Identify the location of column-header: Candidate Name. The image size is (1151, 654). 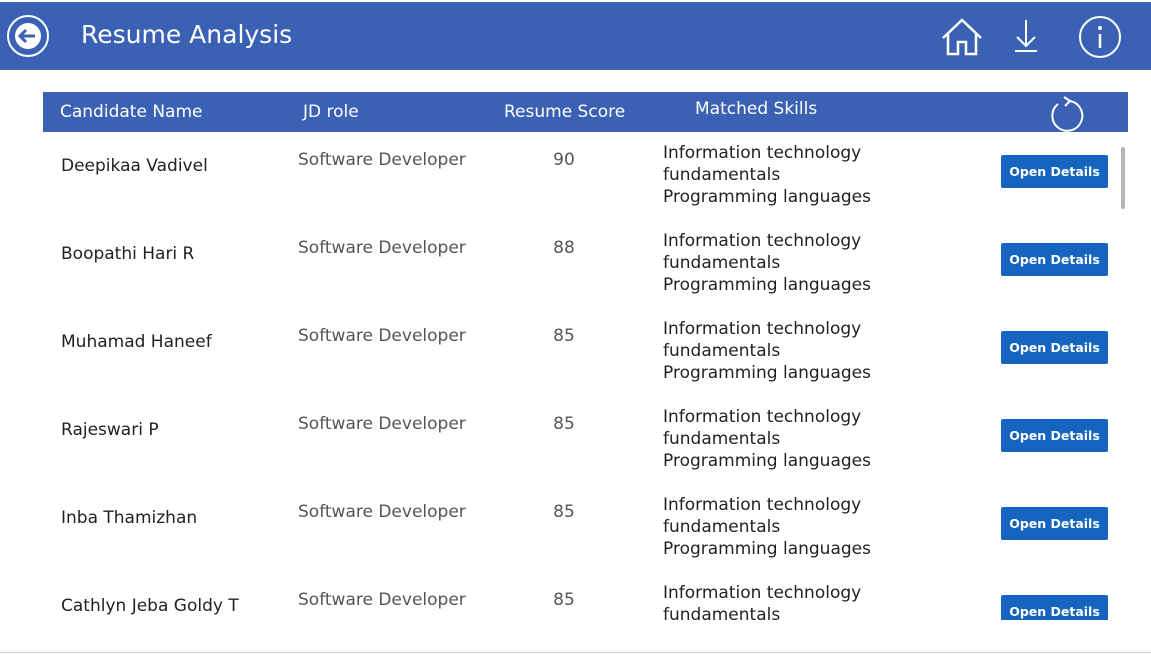
(131, 112).